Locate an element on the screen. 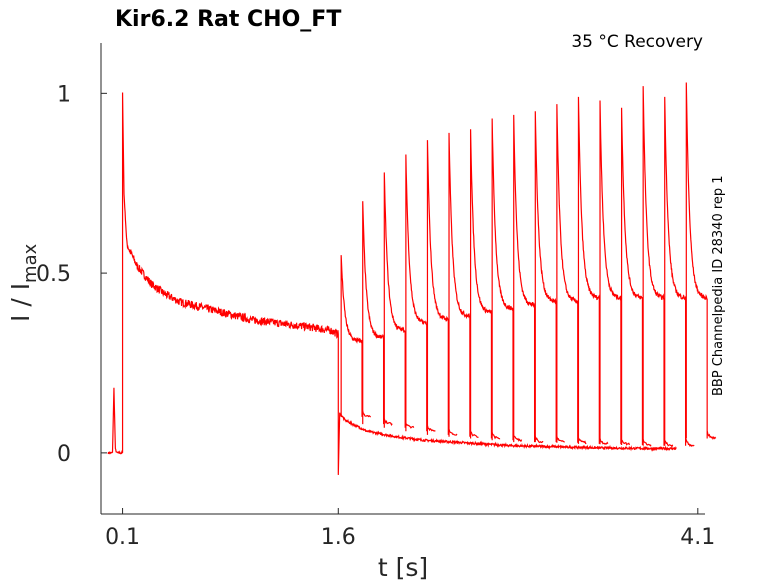  y-axis-title-sub: max is located at coordinates (30, 263).